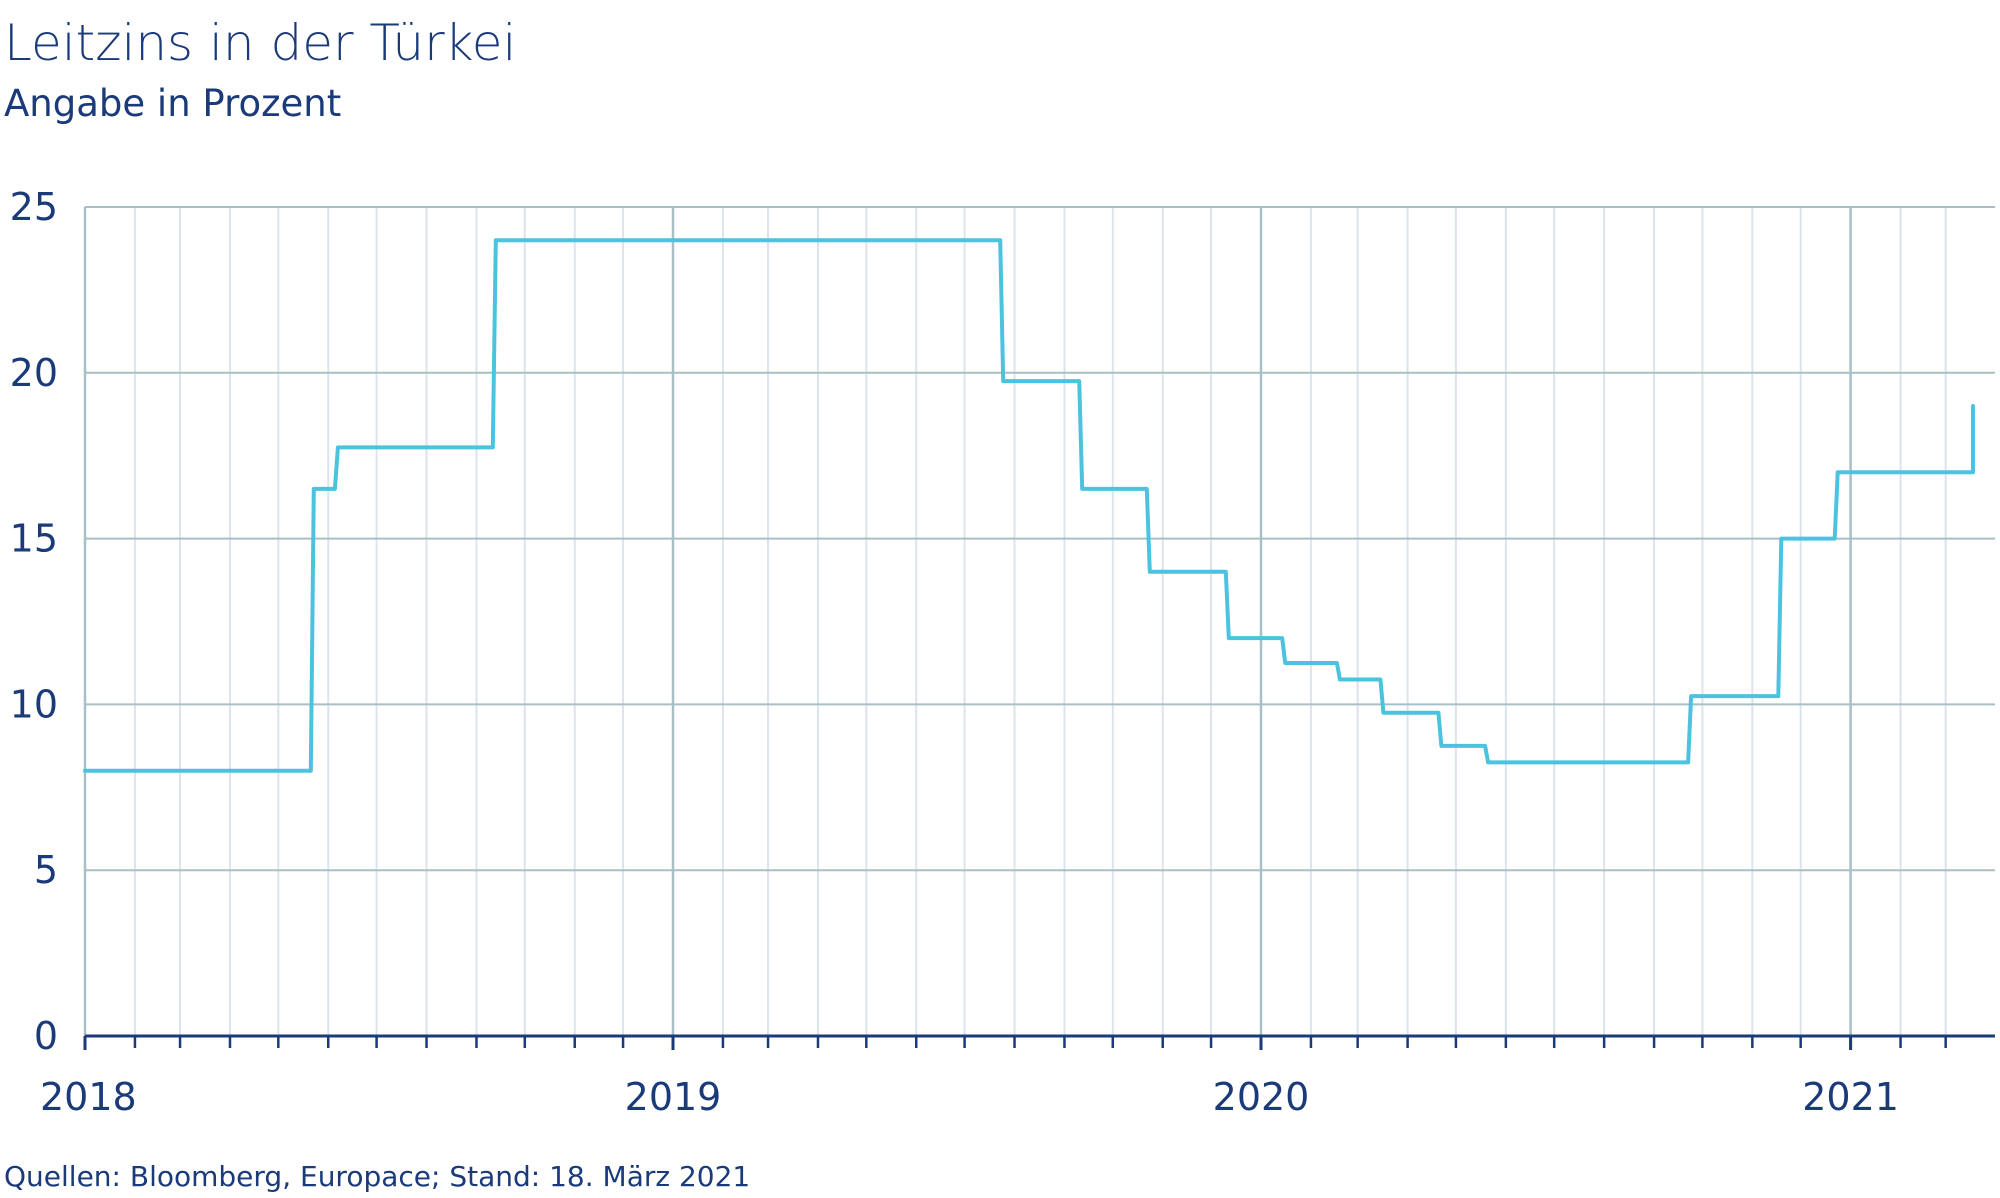 This screenshot has height=1198, width=2000. I want to click on y-axis-labels: 0 5 10 15 20 25, so click(34, 621).